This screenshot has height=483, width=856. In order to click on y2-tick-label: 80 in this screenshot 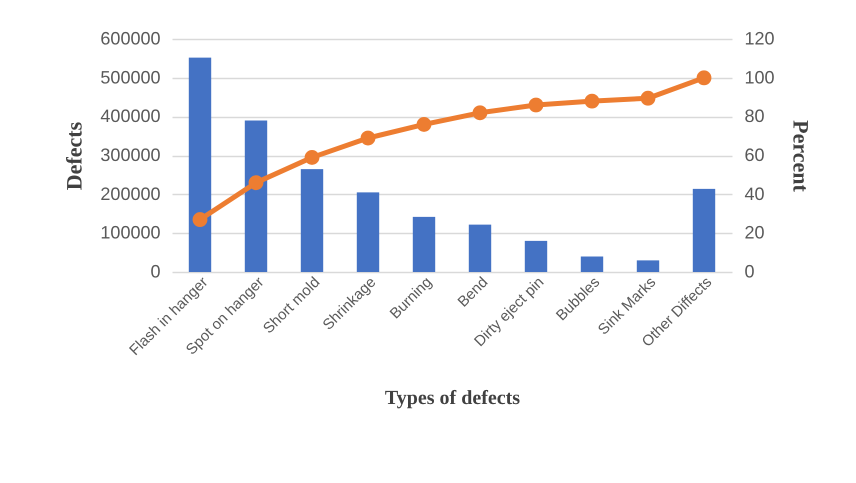, I will do `click(754, 116)`.